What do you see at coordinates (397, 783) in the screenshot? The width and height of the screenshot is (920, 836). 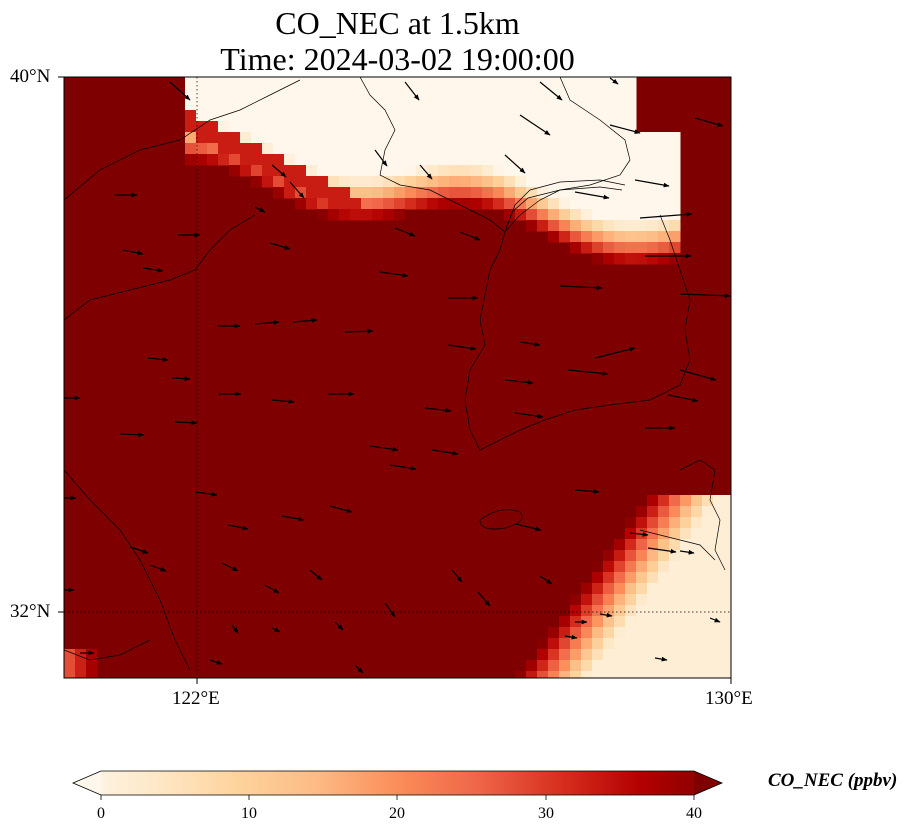 I see `colorbar-gradient` at bounding box center [397, 783].